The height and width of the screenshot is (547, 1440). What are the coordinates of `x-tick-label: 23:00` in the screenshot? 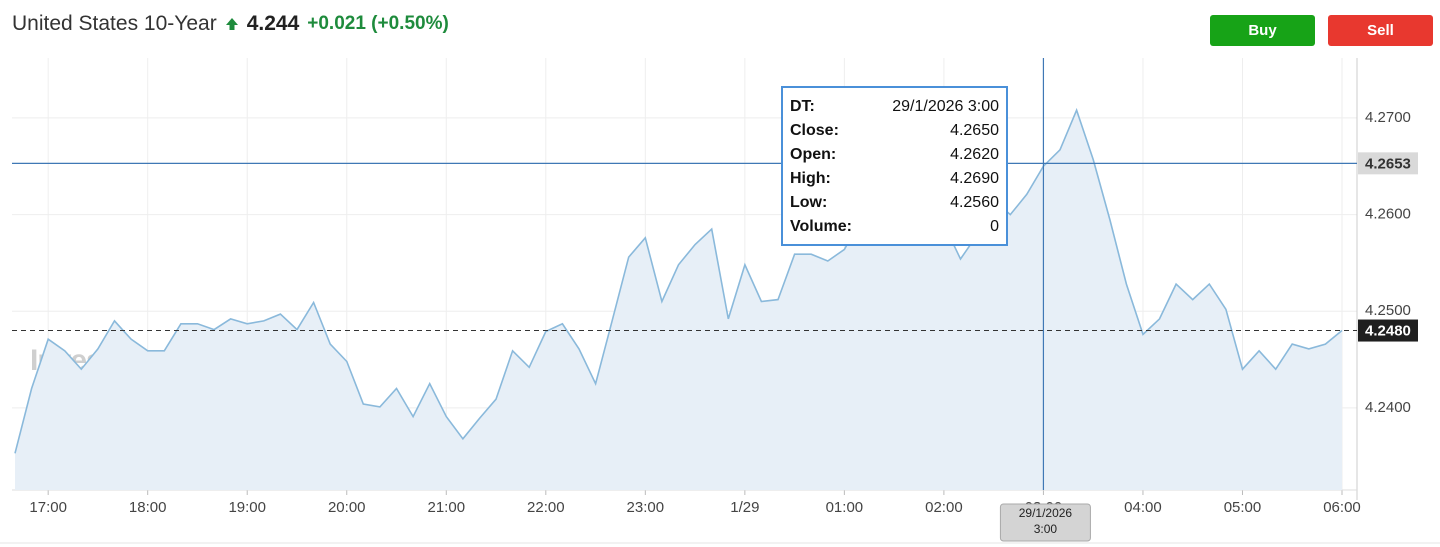 It's located at (646, 507).